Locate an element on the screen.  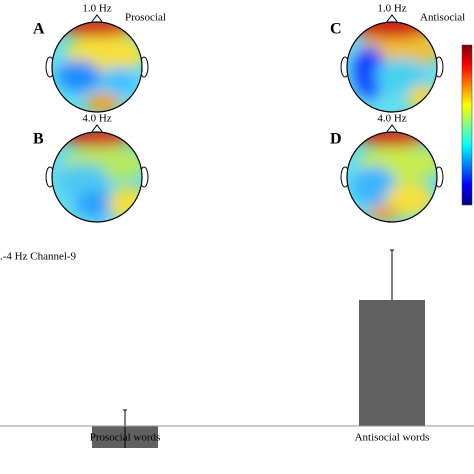
x-tick-label: Antisocial words is located at coordinates (392, 438).